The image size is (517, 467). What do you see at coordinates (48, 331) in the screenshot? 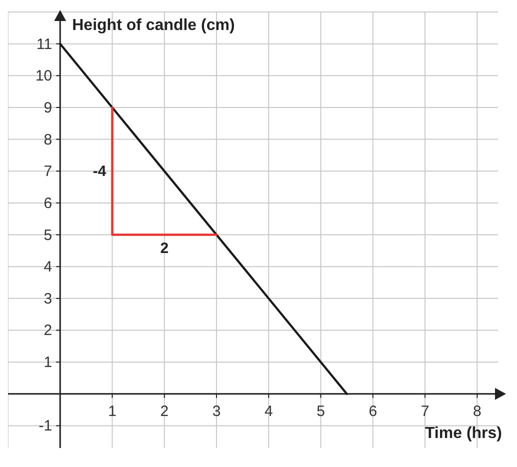
I see `y-tick-label: 2` at bounding box center [48, 331].